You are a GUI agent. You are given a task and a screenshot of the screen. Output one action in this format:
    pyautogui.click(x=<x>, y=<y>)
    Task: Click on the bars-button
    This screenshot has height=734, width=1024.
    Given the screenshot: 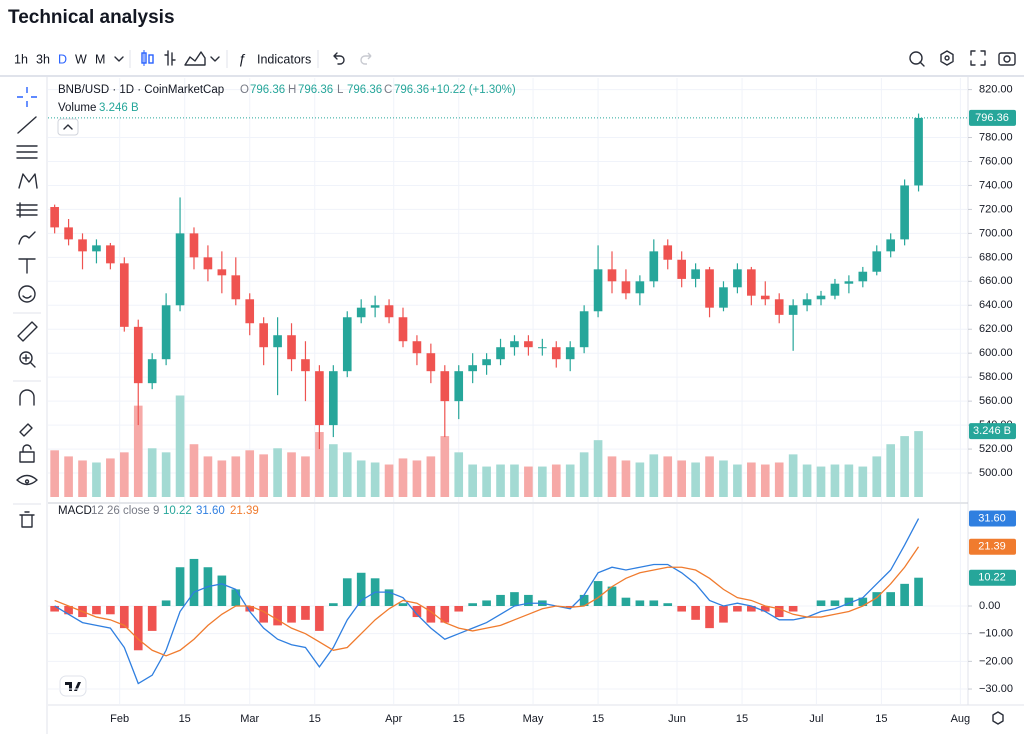 What is the action you would take?
    pyautogui.click(x=170, y=58)
    